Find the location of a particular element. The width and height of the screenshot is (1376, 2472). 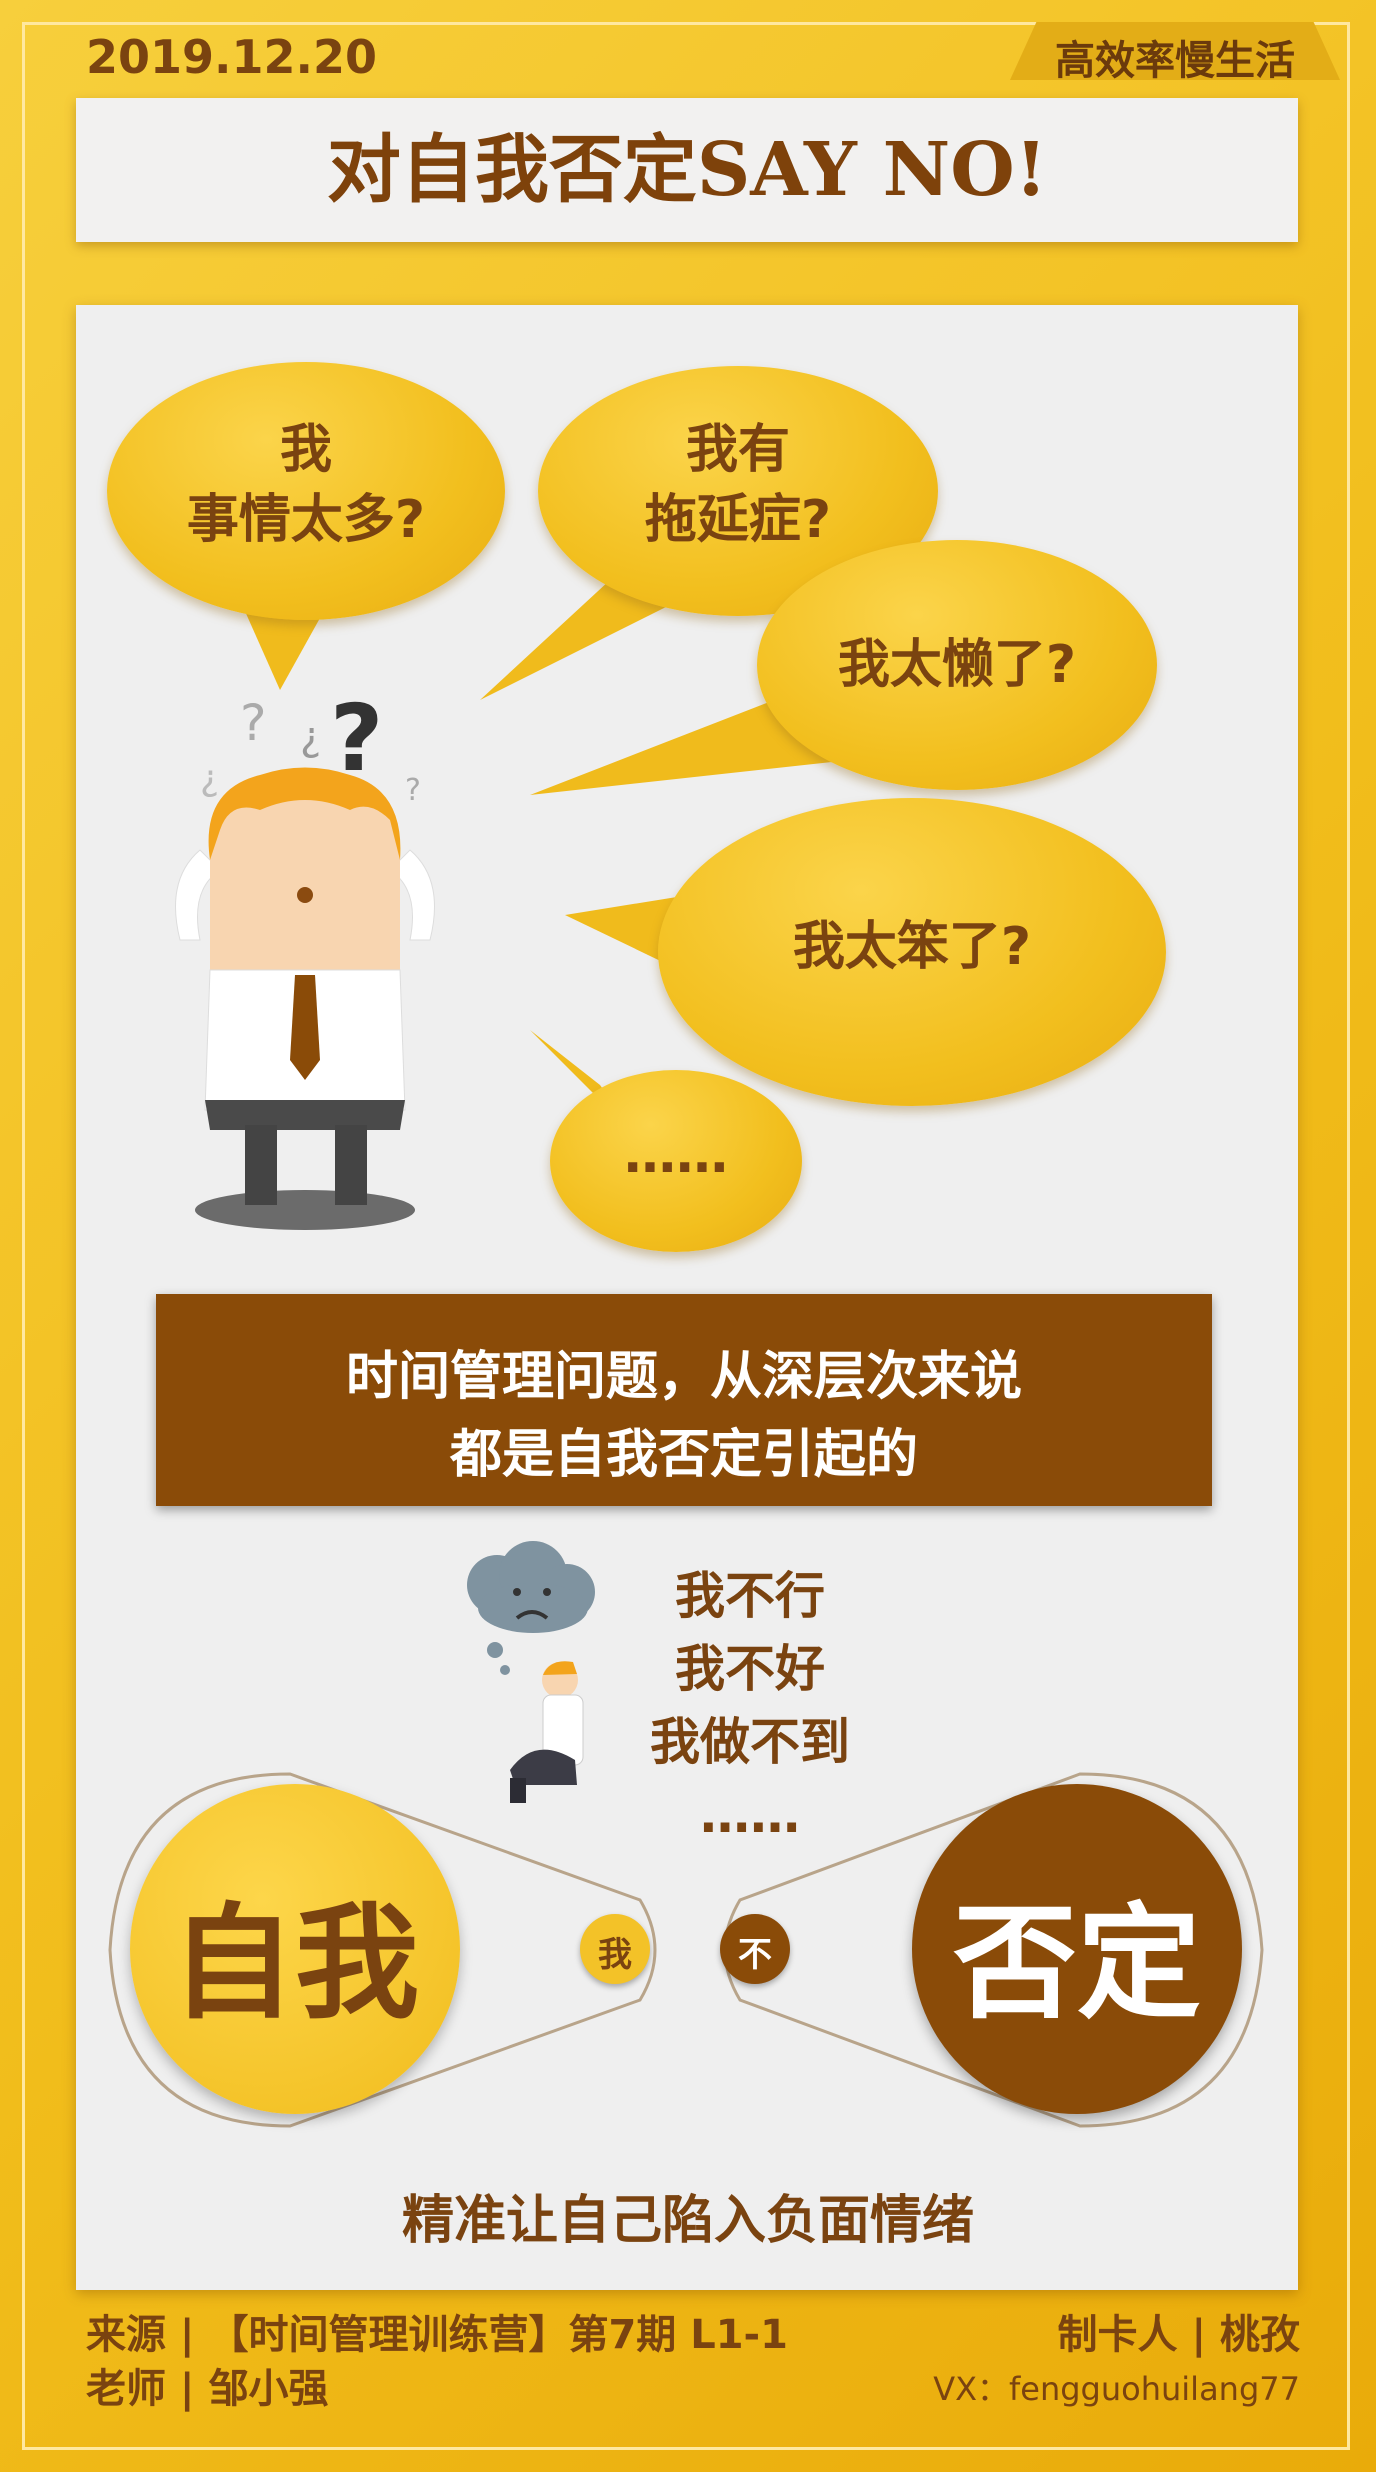

banner-line-1: 时间管理问题，从深层次来说 is located at coordinates (683, 1377).